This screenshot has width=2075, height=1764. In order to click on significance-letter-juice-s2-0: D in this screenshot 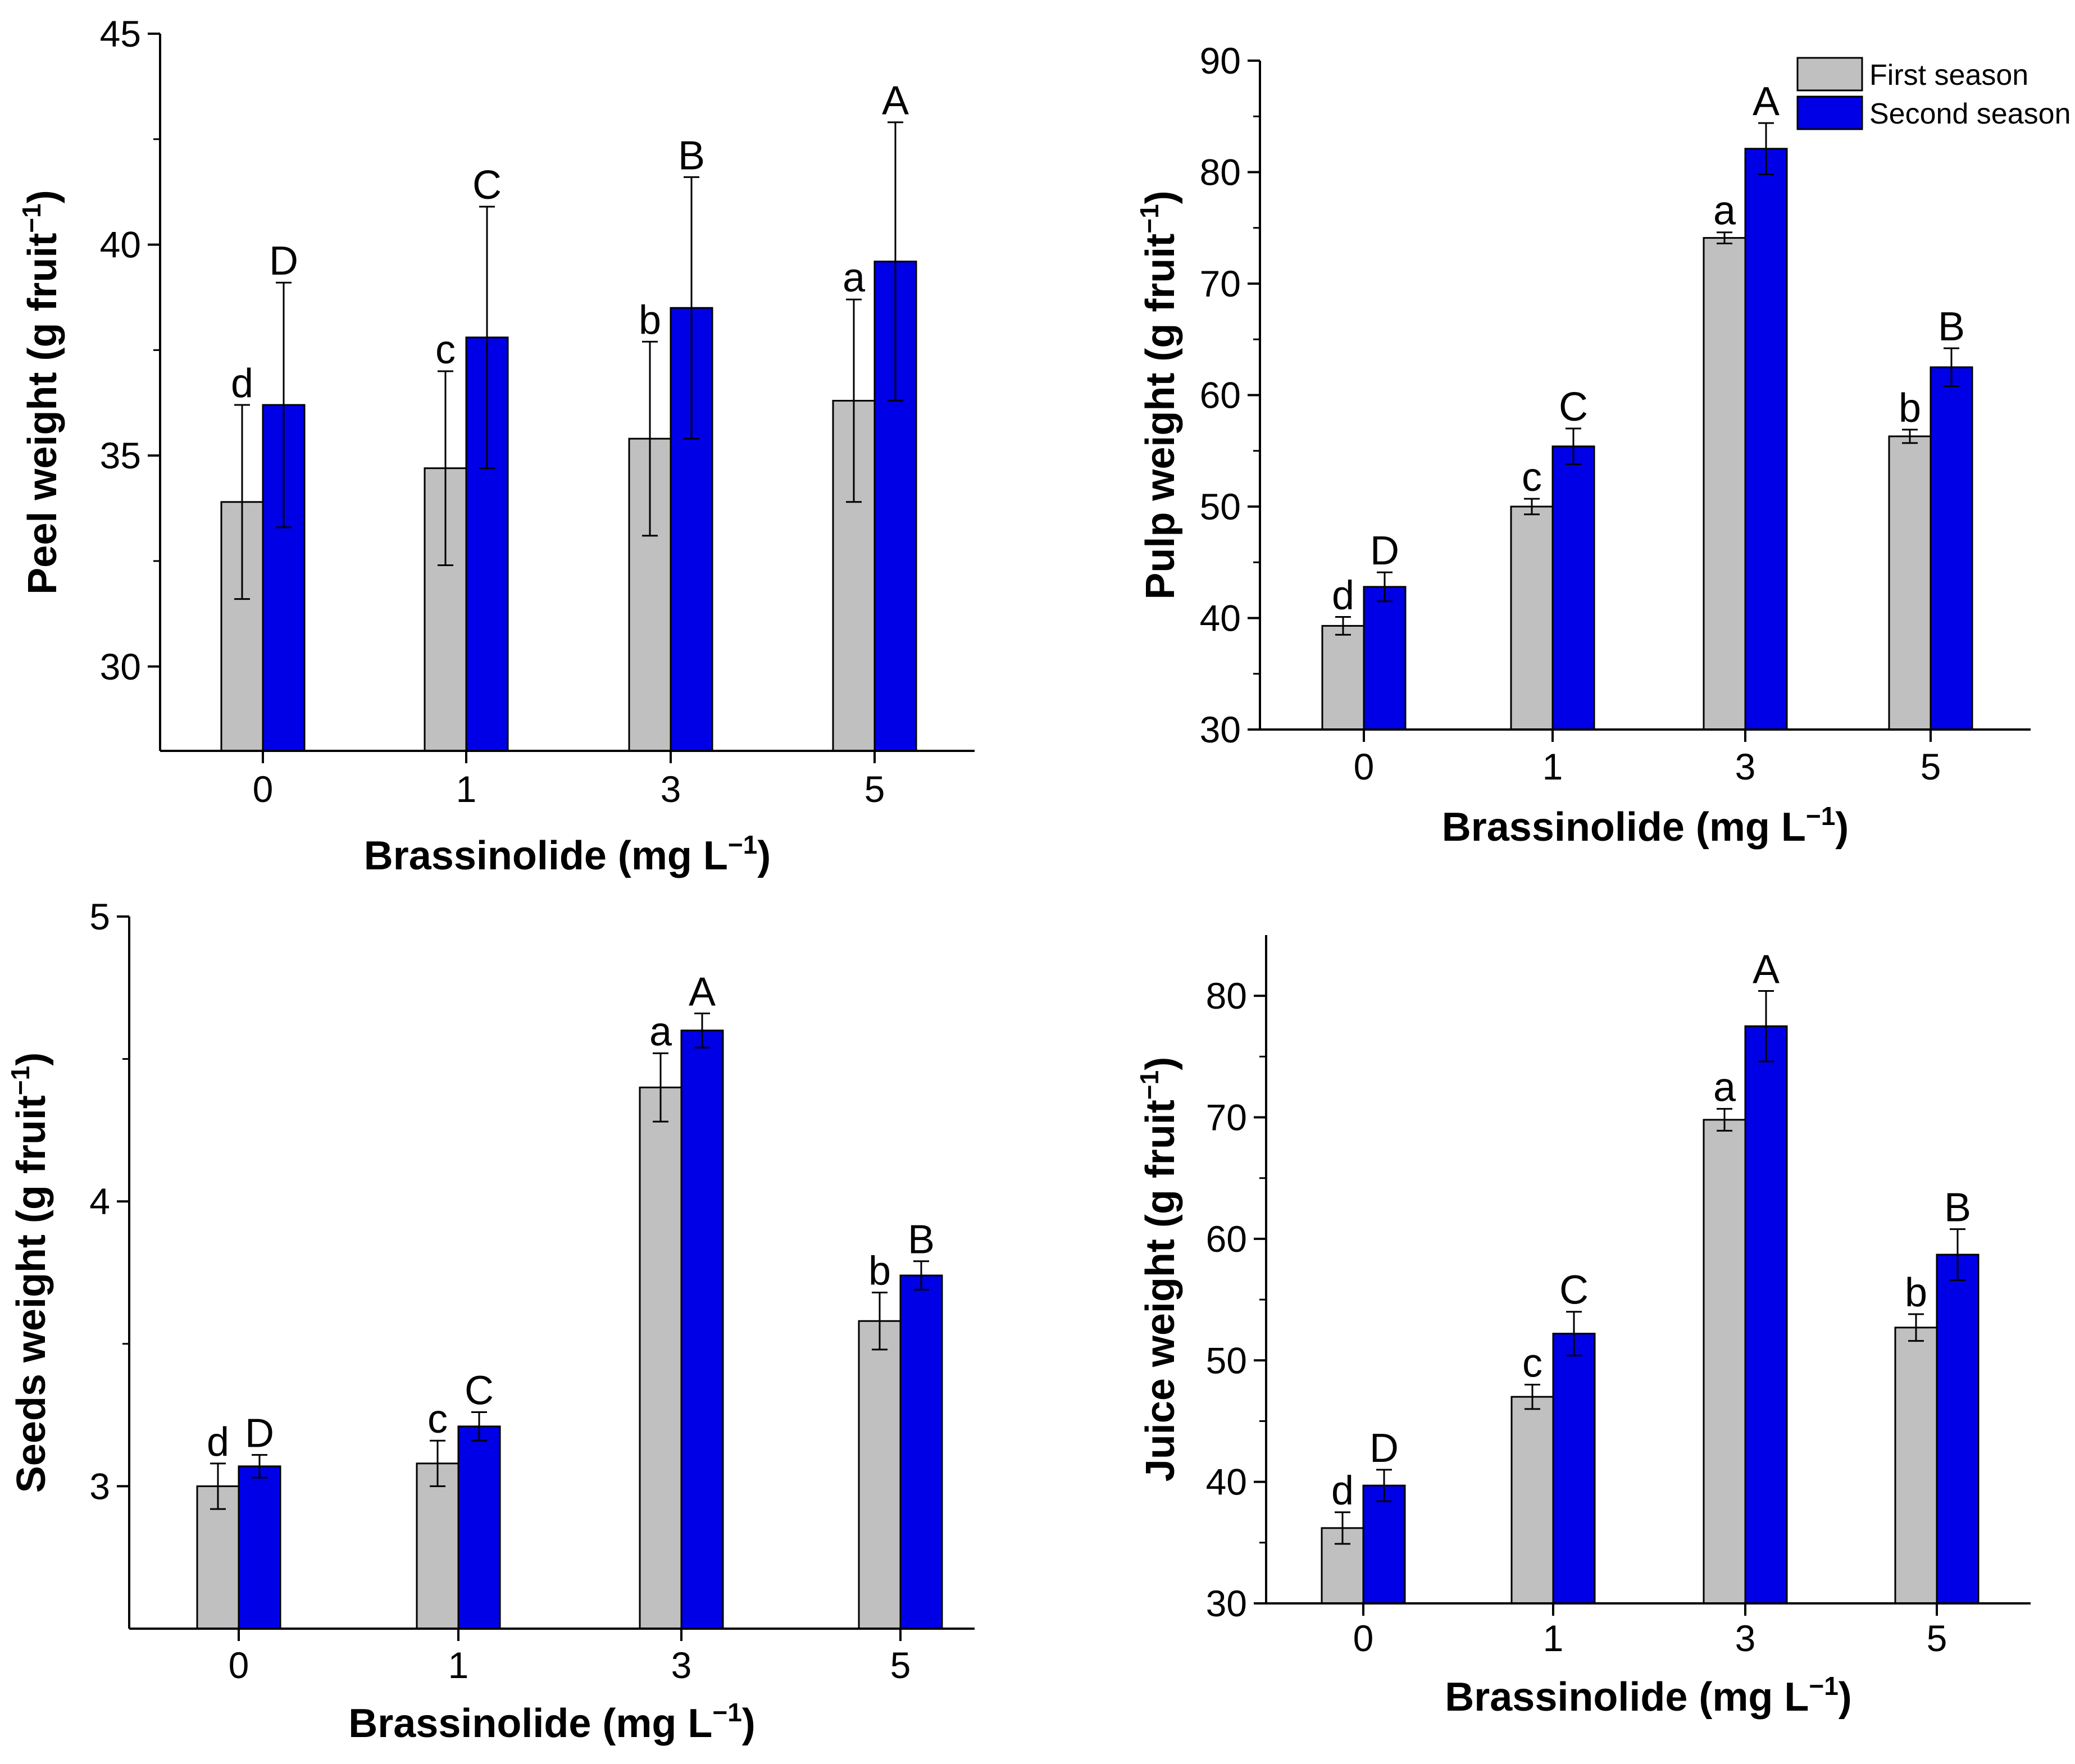, I will do `click(1384, 1448)`.